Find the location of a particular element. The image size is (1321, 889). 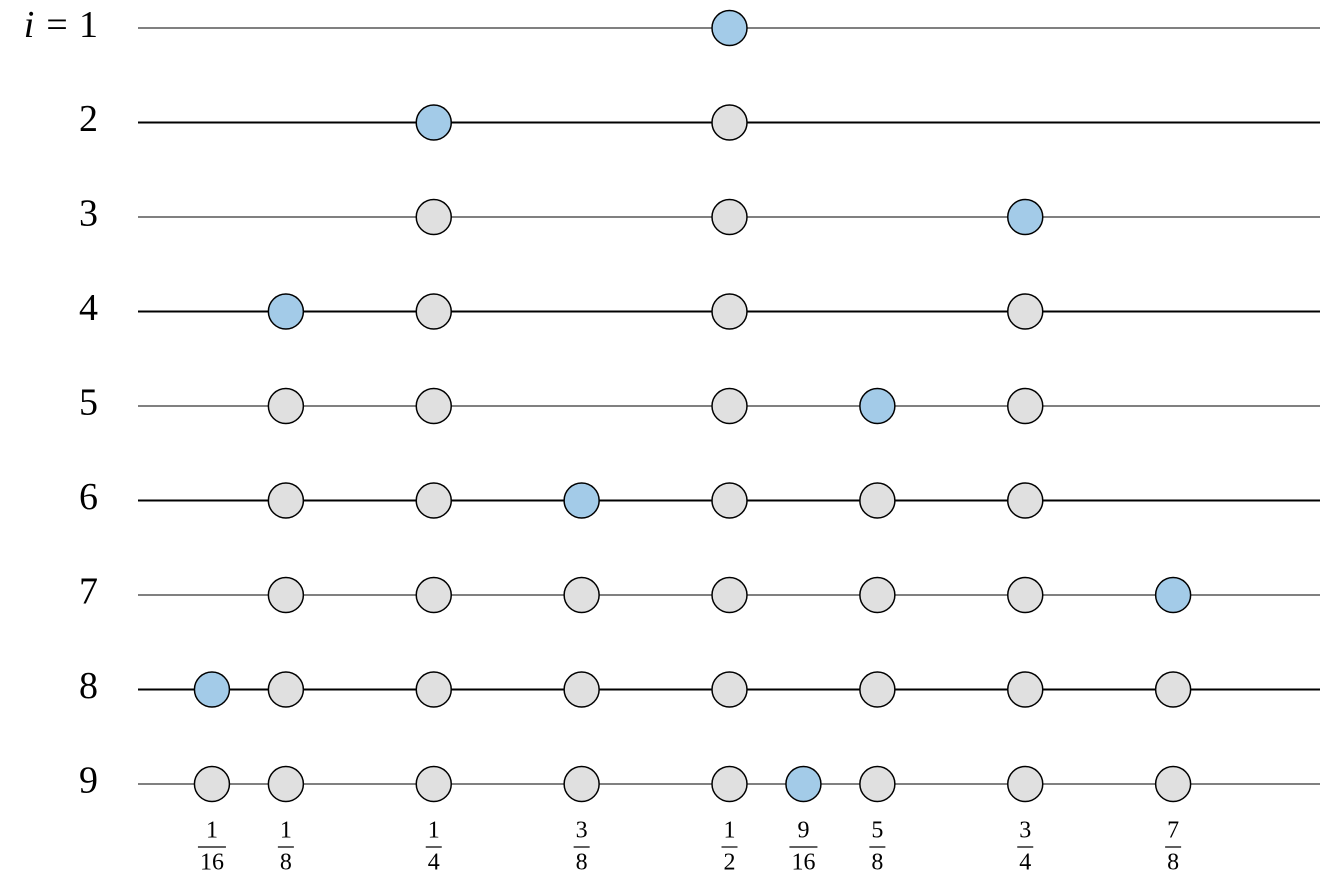

row-label: 7 is located at coordinates (88, 592).